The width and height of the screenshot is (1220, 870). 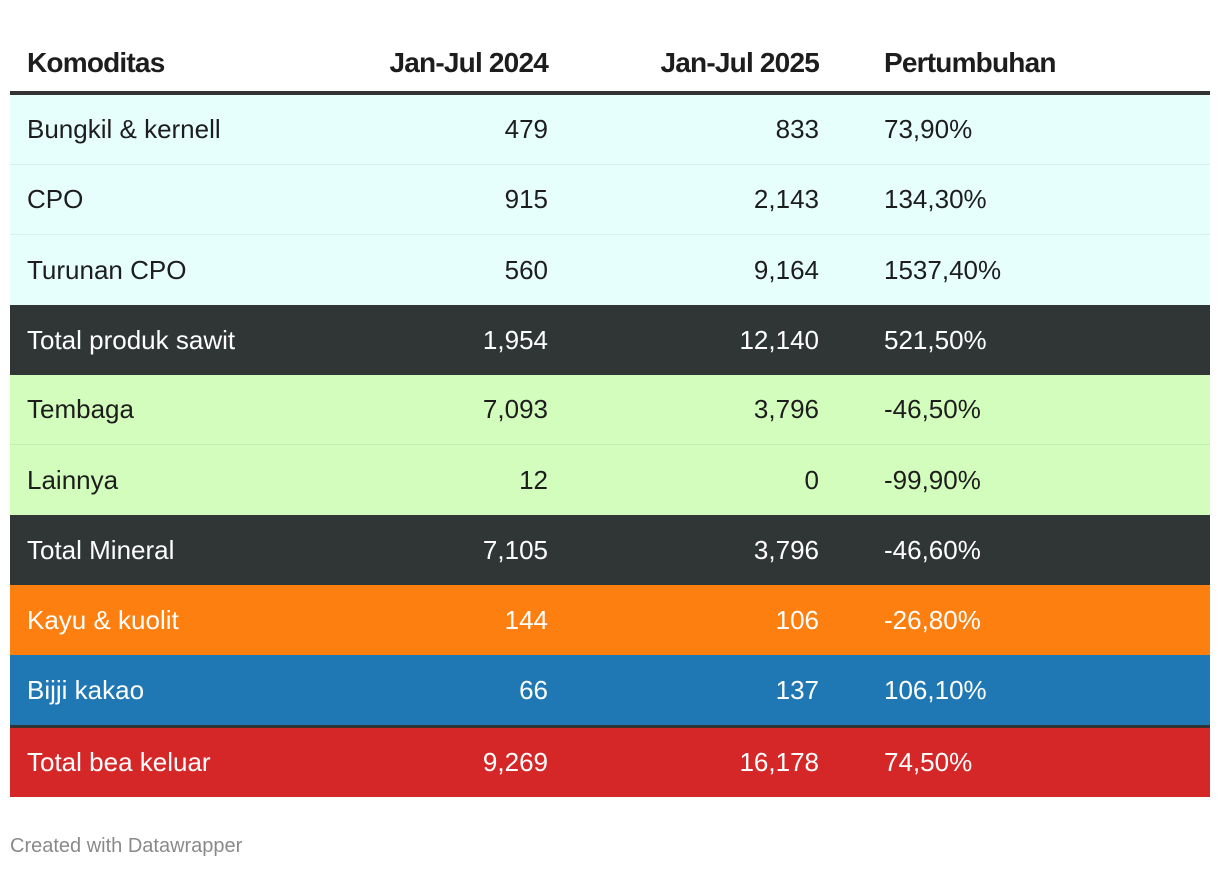 What do you see at coordinates (610, 200) in the screenshot?
I see `table-row: CPO 915 2,143 134,30%` at bounding box center [610, 200].